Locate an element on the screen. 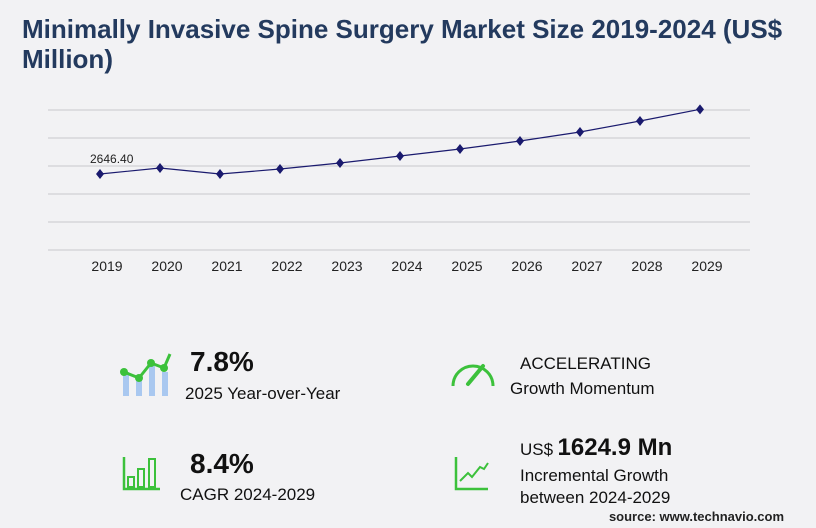  momentum-label: Growth Momentum is located at coordinates (582, 388).